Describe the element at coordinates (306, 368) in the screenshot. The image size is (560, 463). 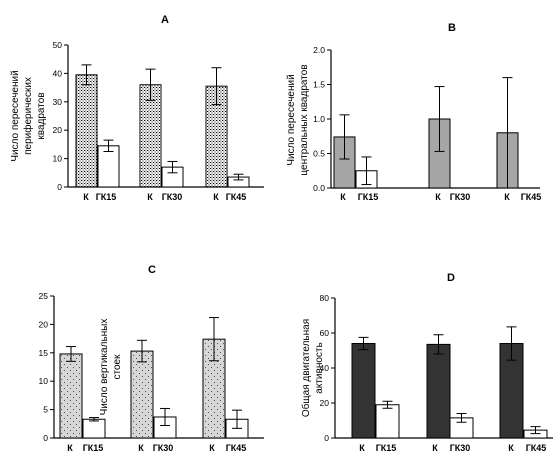
I see `y-axis-label: Общая двигательная` at that location.